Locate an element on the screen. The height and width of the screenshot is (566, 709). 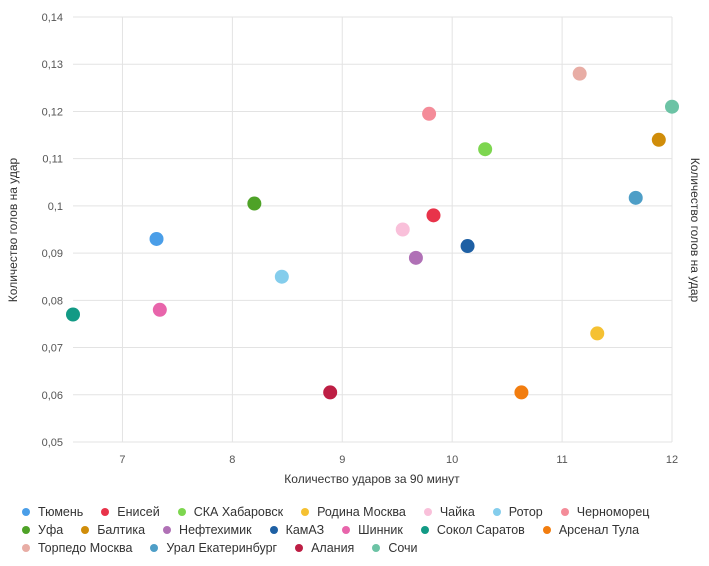
legend-item: Ротор is located at coordinates (517, 512).